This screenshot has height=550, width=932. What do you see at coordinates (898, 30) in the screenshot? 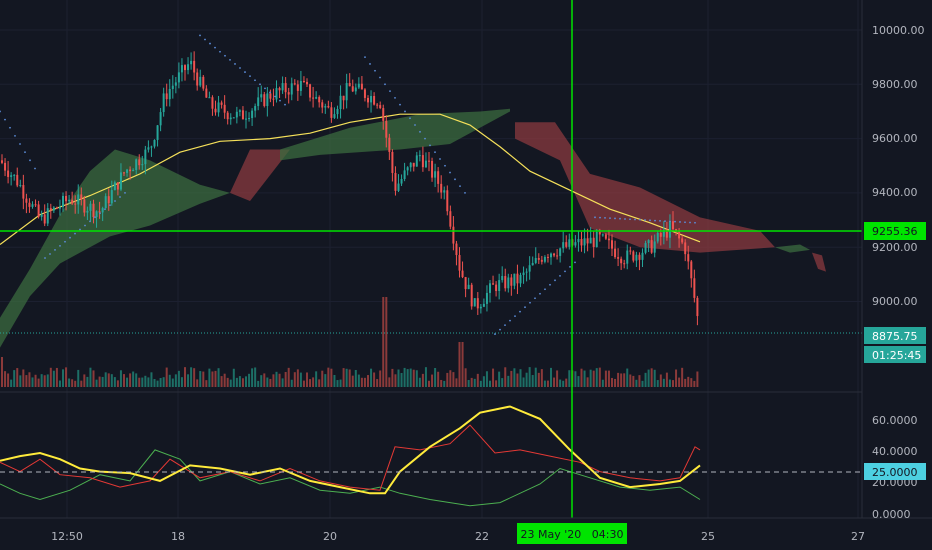
I see `price-tick: 10000.00` at bounding box center [898, 30].